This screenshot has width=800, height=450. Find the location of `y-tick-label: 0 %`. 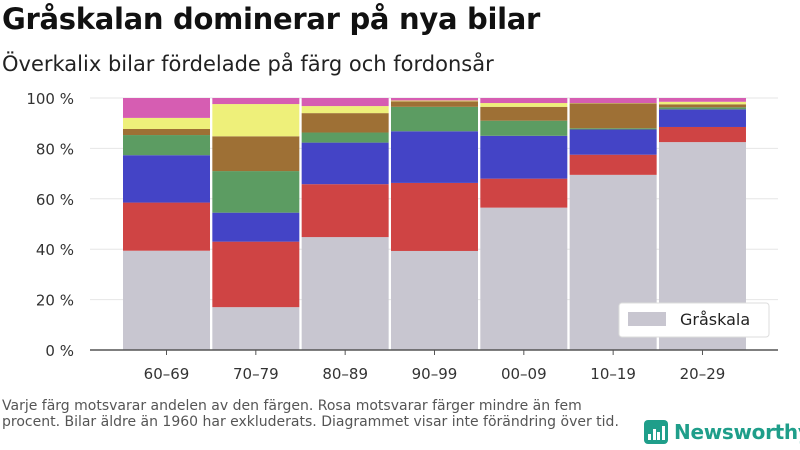

y-tick-label: 0 % is located at coordinates (59, 351).